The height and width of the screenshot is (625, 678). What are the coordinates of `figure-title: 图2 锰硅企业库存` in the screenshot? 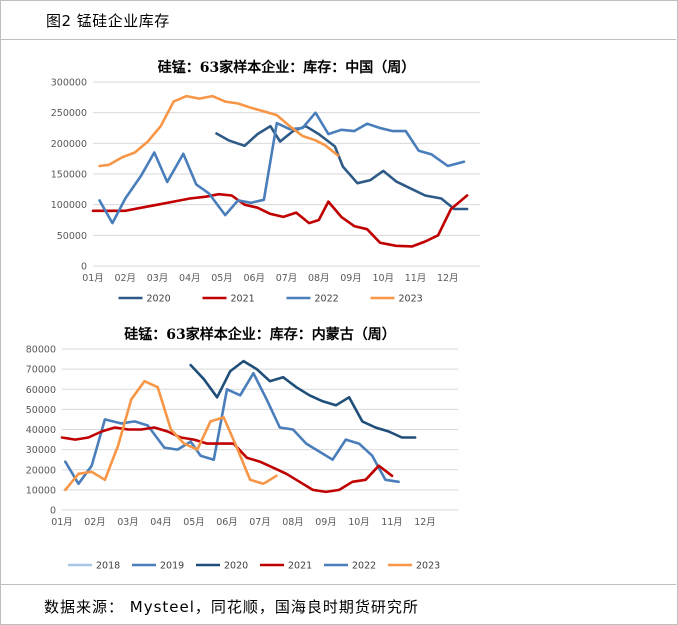 It's located at (108, 21).